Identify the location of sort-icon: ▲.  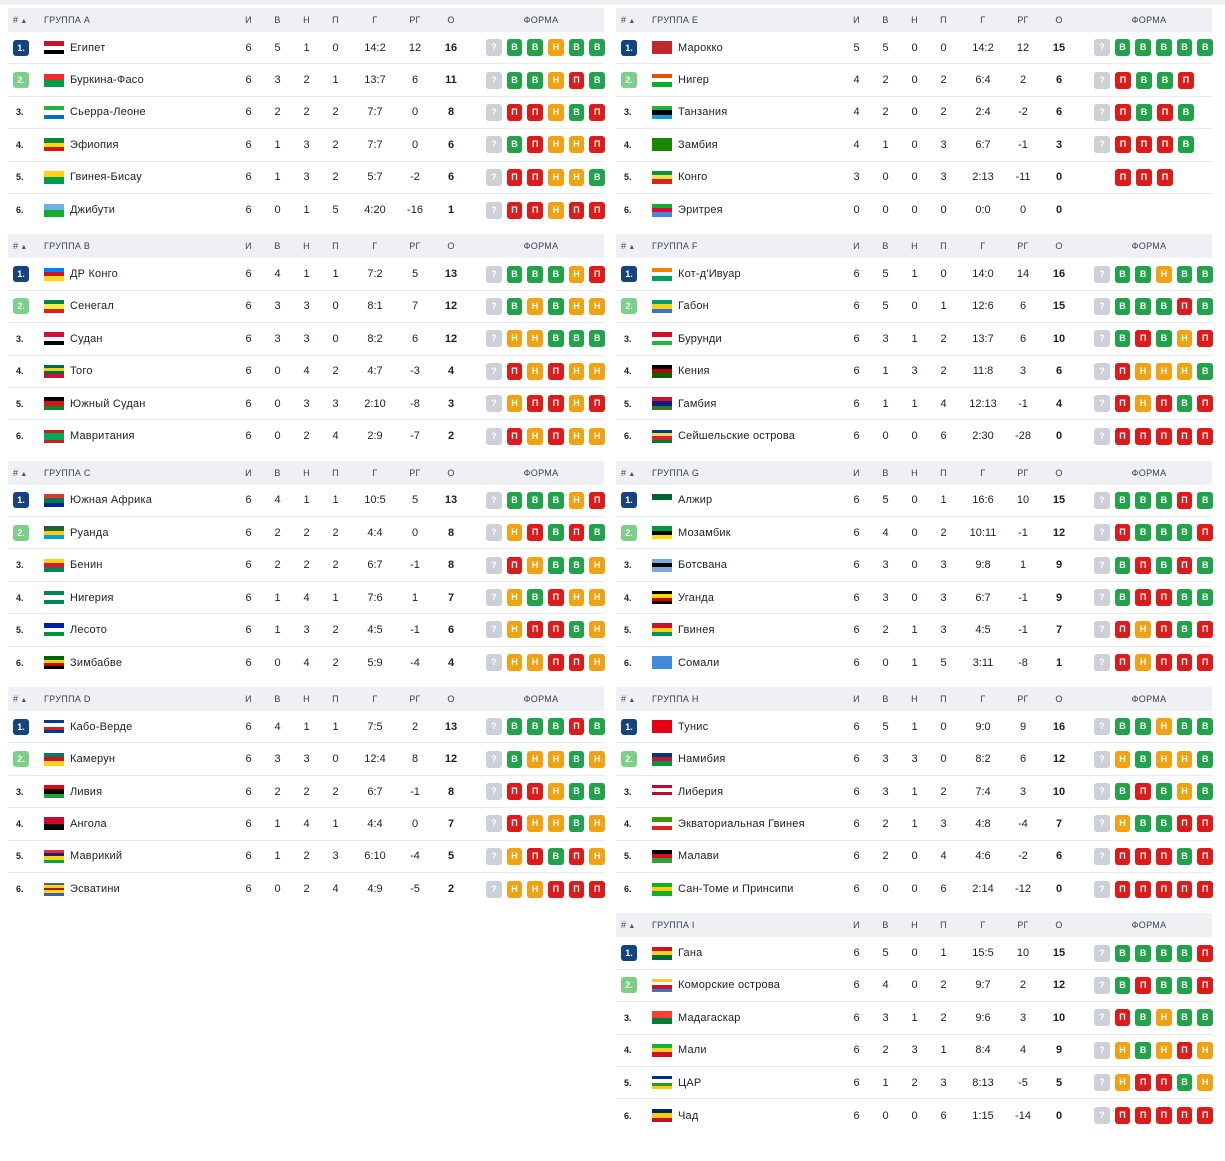
(632, 701).